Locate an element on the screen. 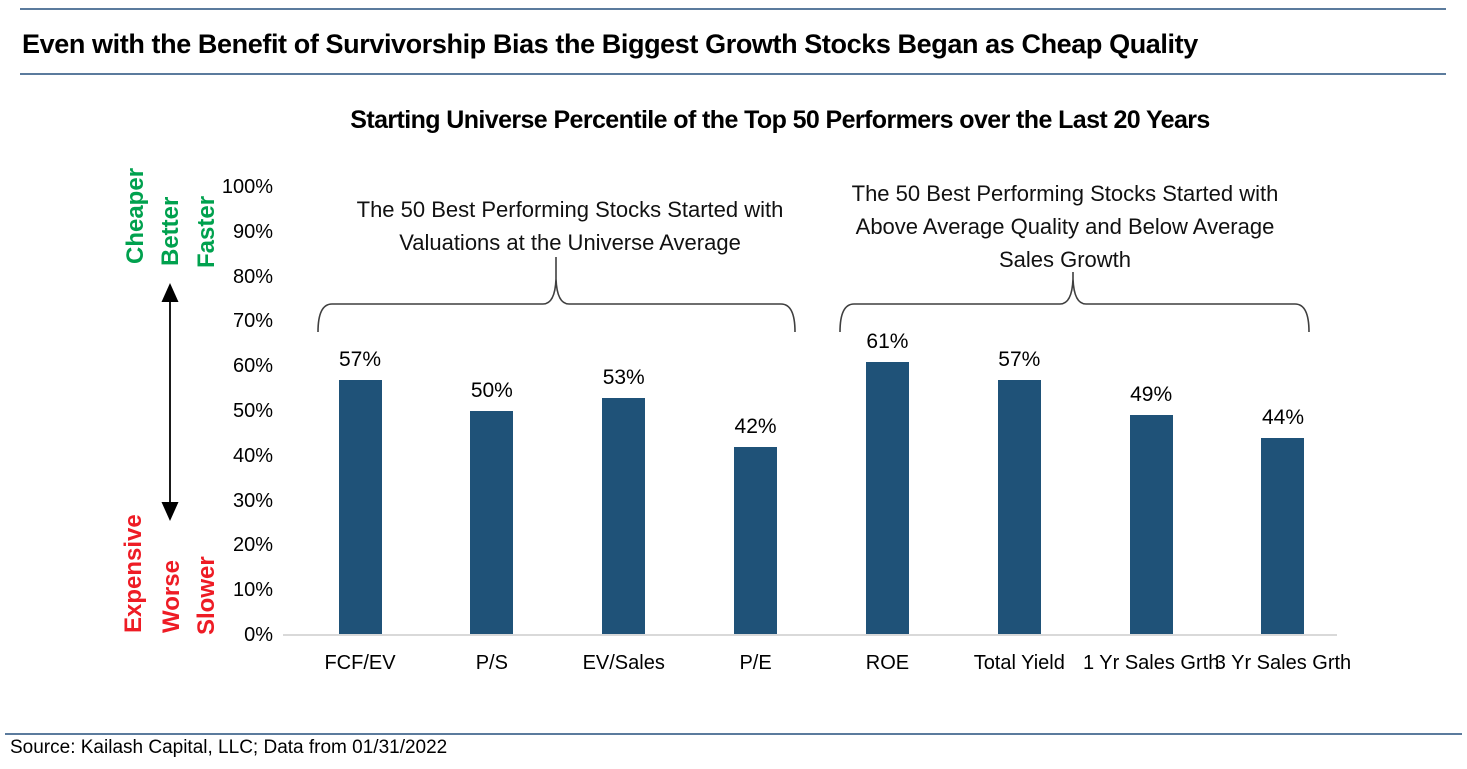 The width and height of the screenshot is (1467, 769). bar-ROE is located at coordinates (887, 498).